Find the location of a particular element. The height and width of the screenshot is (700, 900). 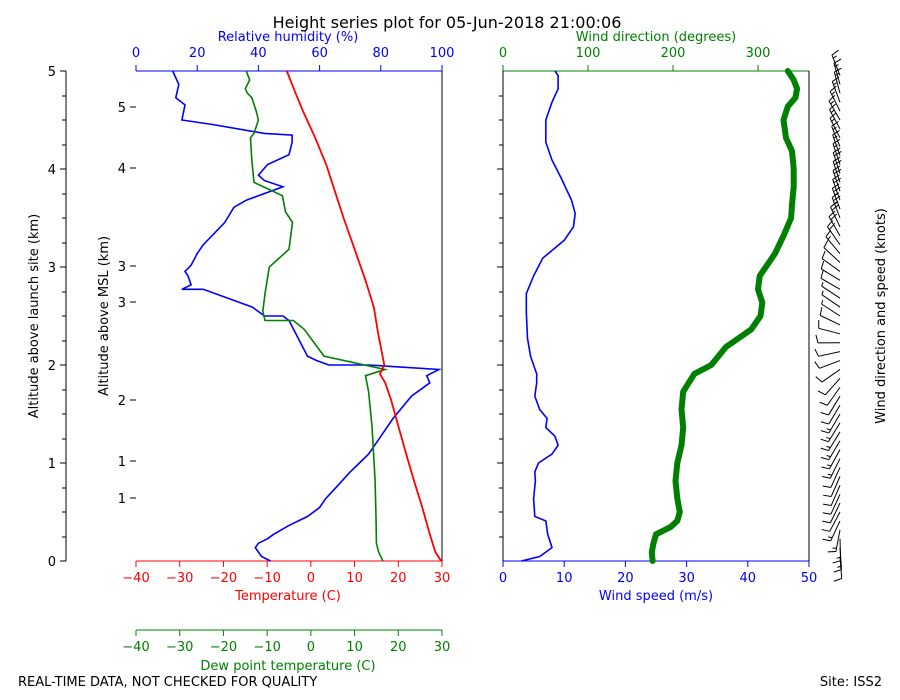

wind-direction-tick-label: 200 is located at coordinates (673, 53).